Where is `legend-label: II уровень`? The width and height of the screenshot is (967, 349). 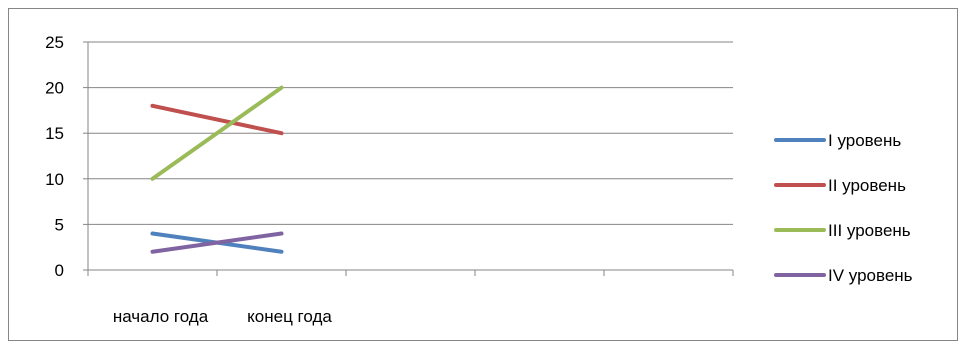
legend-label: II уровень is located at coordinates (867, 185).